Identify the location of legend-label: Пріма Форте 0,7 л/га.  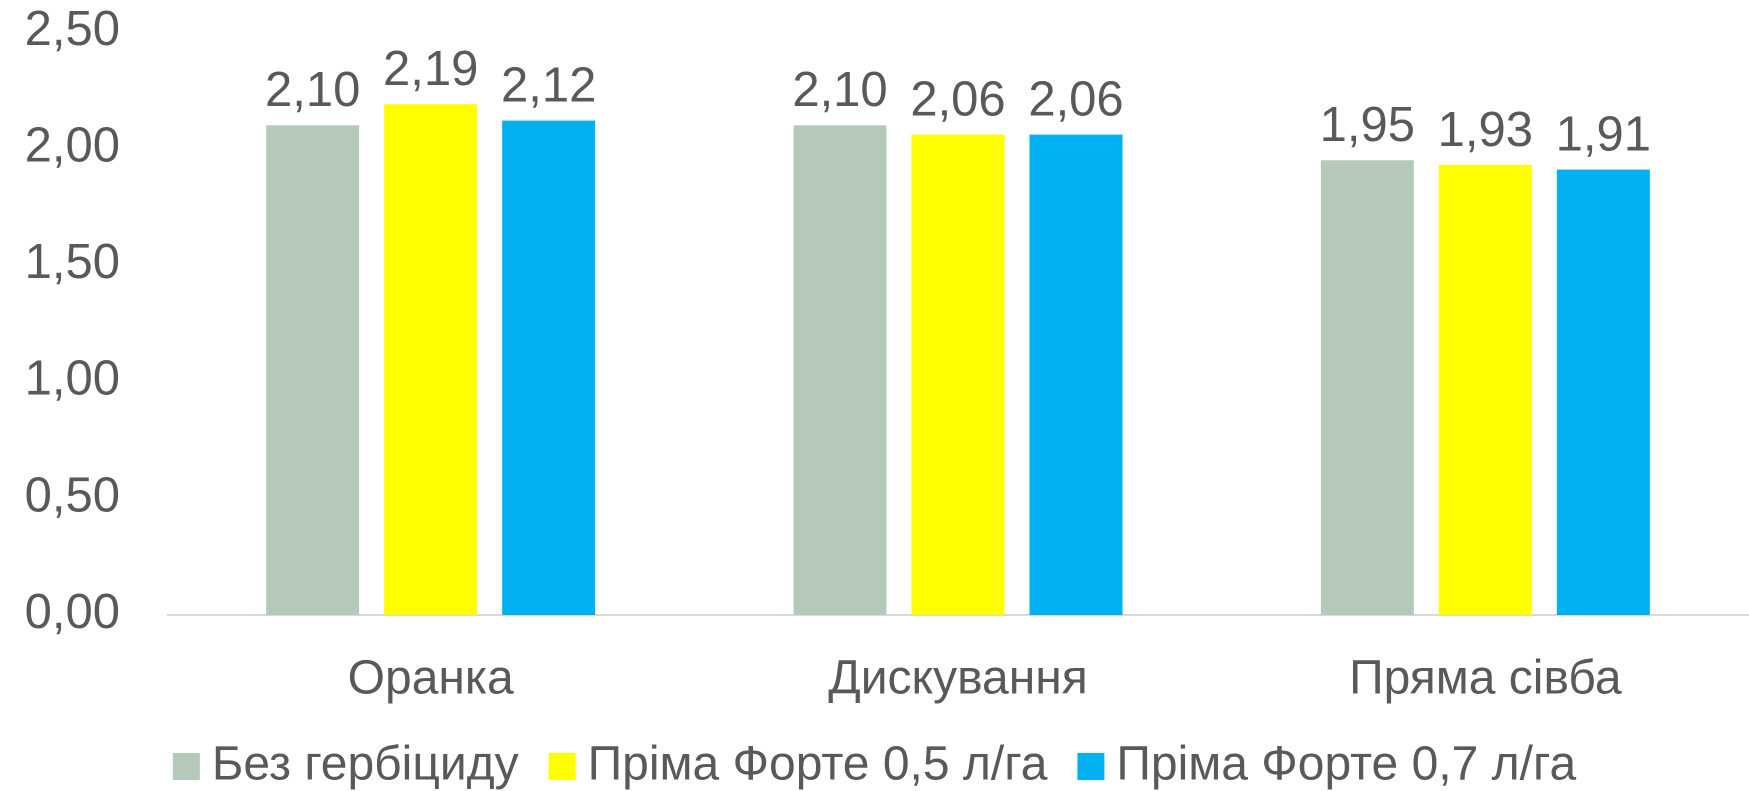
(1346, 764).